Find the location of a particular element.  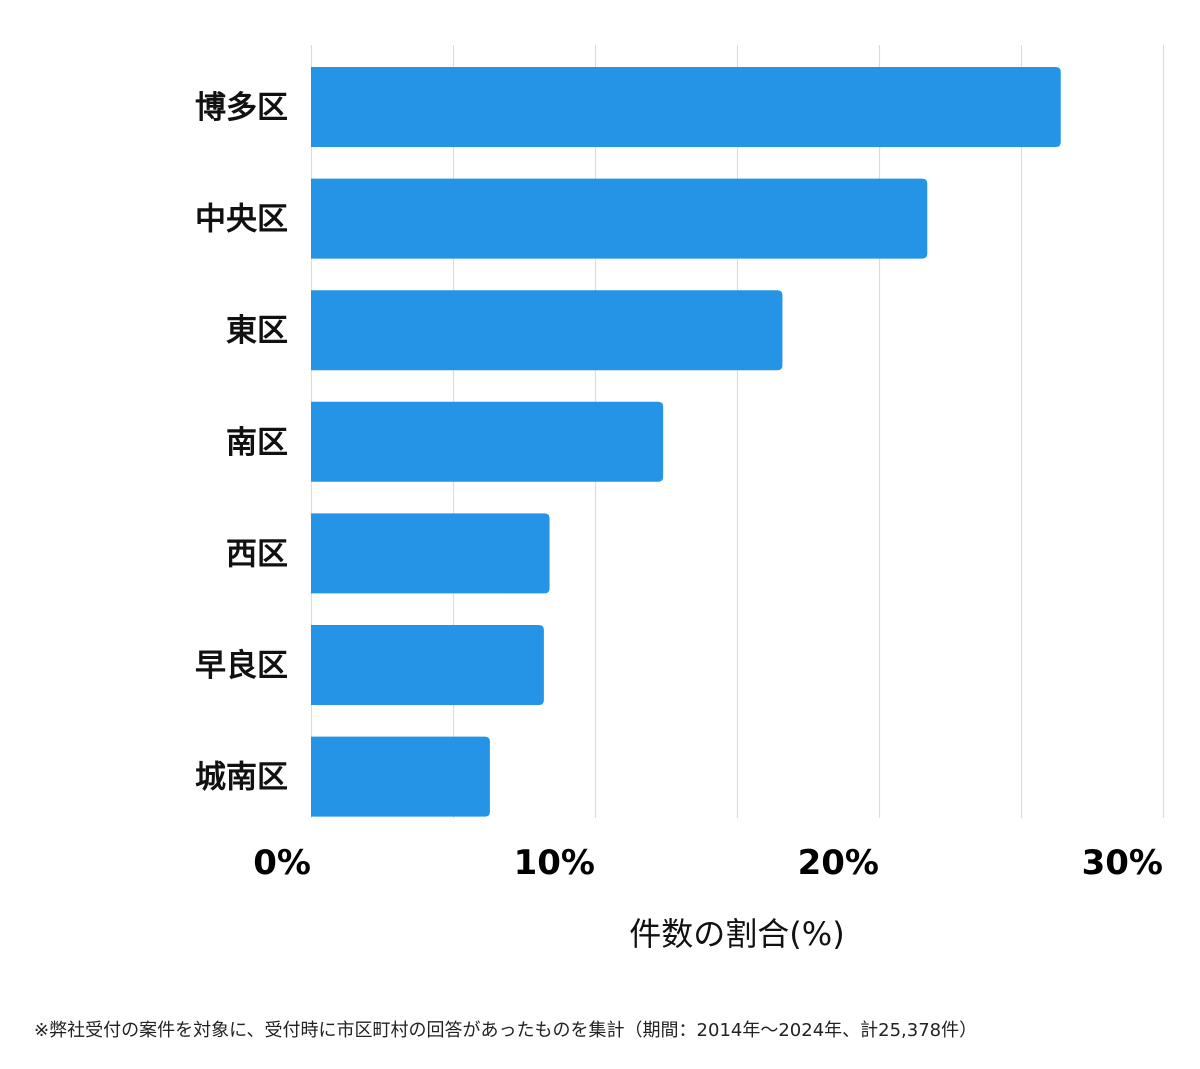

category-label: 南区 is located at coordinates (257, 443).